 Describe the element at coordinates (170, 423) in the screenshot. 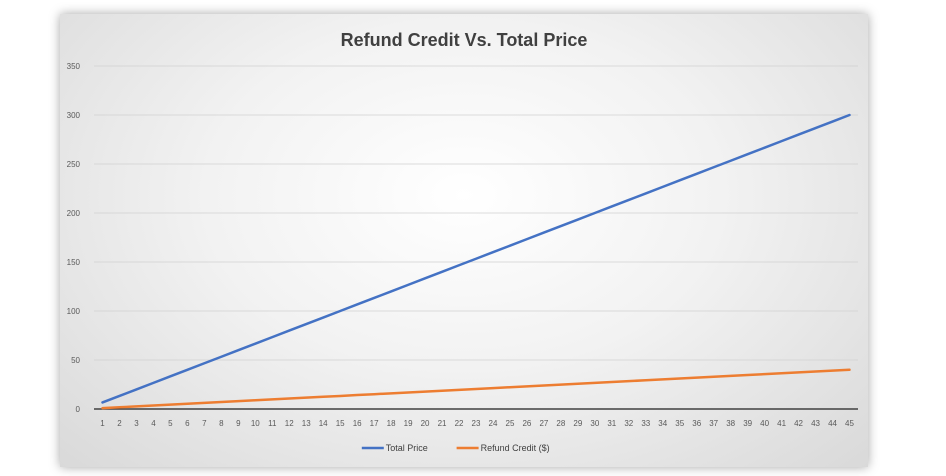

I see `x-tick-label: 5` at that location.